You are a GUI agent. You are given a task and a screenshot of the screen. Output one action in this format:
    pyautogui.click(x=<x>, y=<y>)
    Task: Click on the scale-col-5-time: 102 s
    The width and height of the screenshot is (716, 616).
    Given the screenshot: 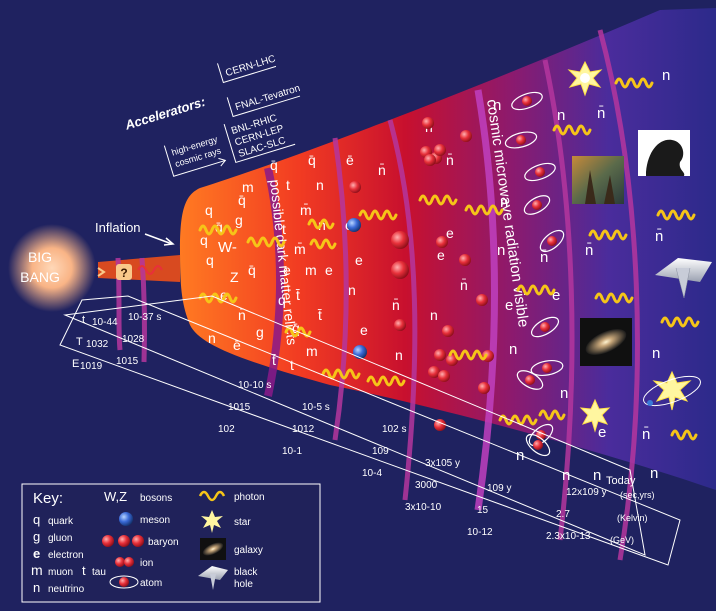 What is the action you would take?
    pyautogui.click(x=394, y=429)
    